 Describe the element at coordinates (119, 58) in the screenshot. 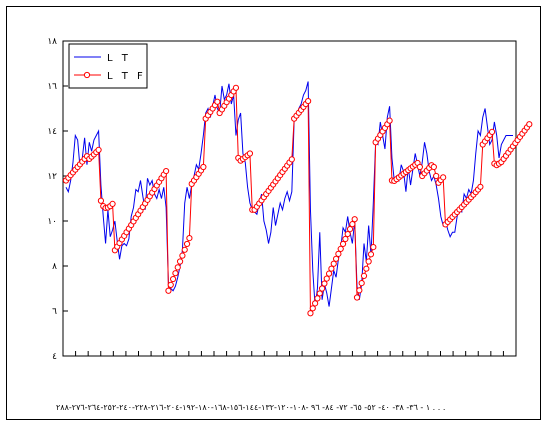

I see `legend-label: L T` at that location.